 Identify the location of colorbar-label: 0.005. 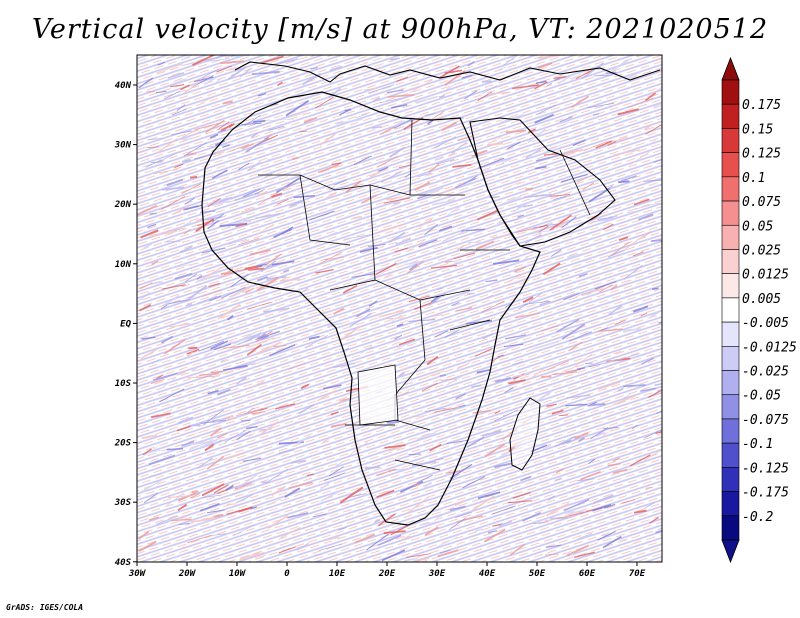
(761, 299).